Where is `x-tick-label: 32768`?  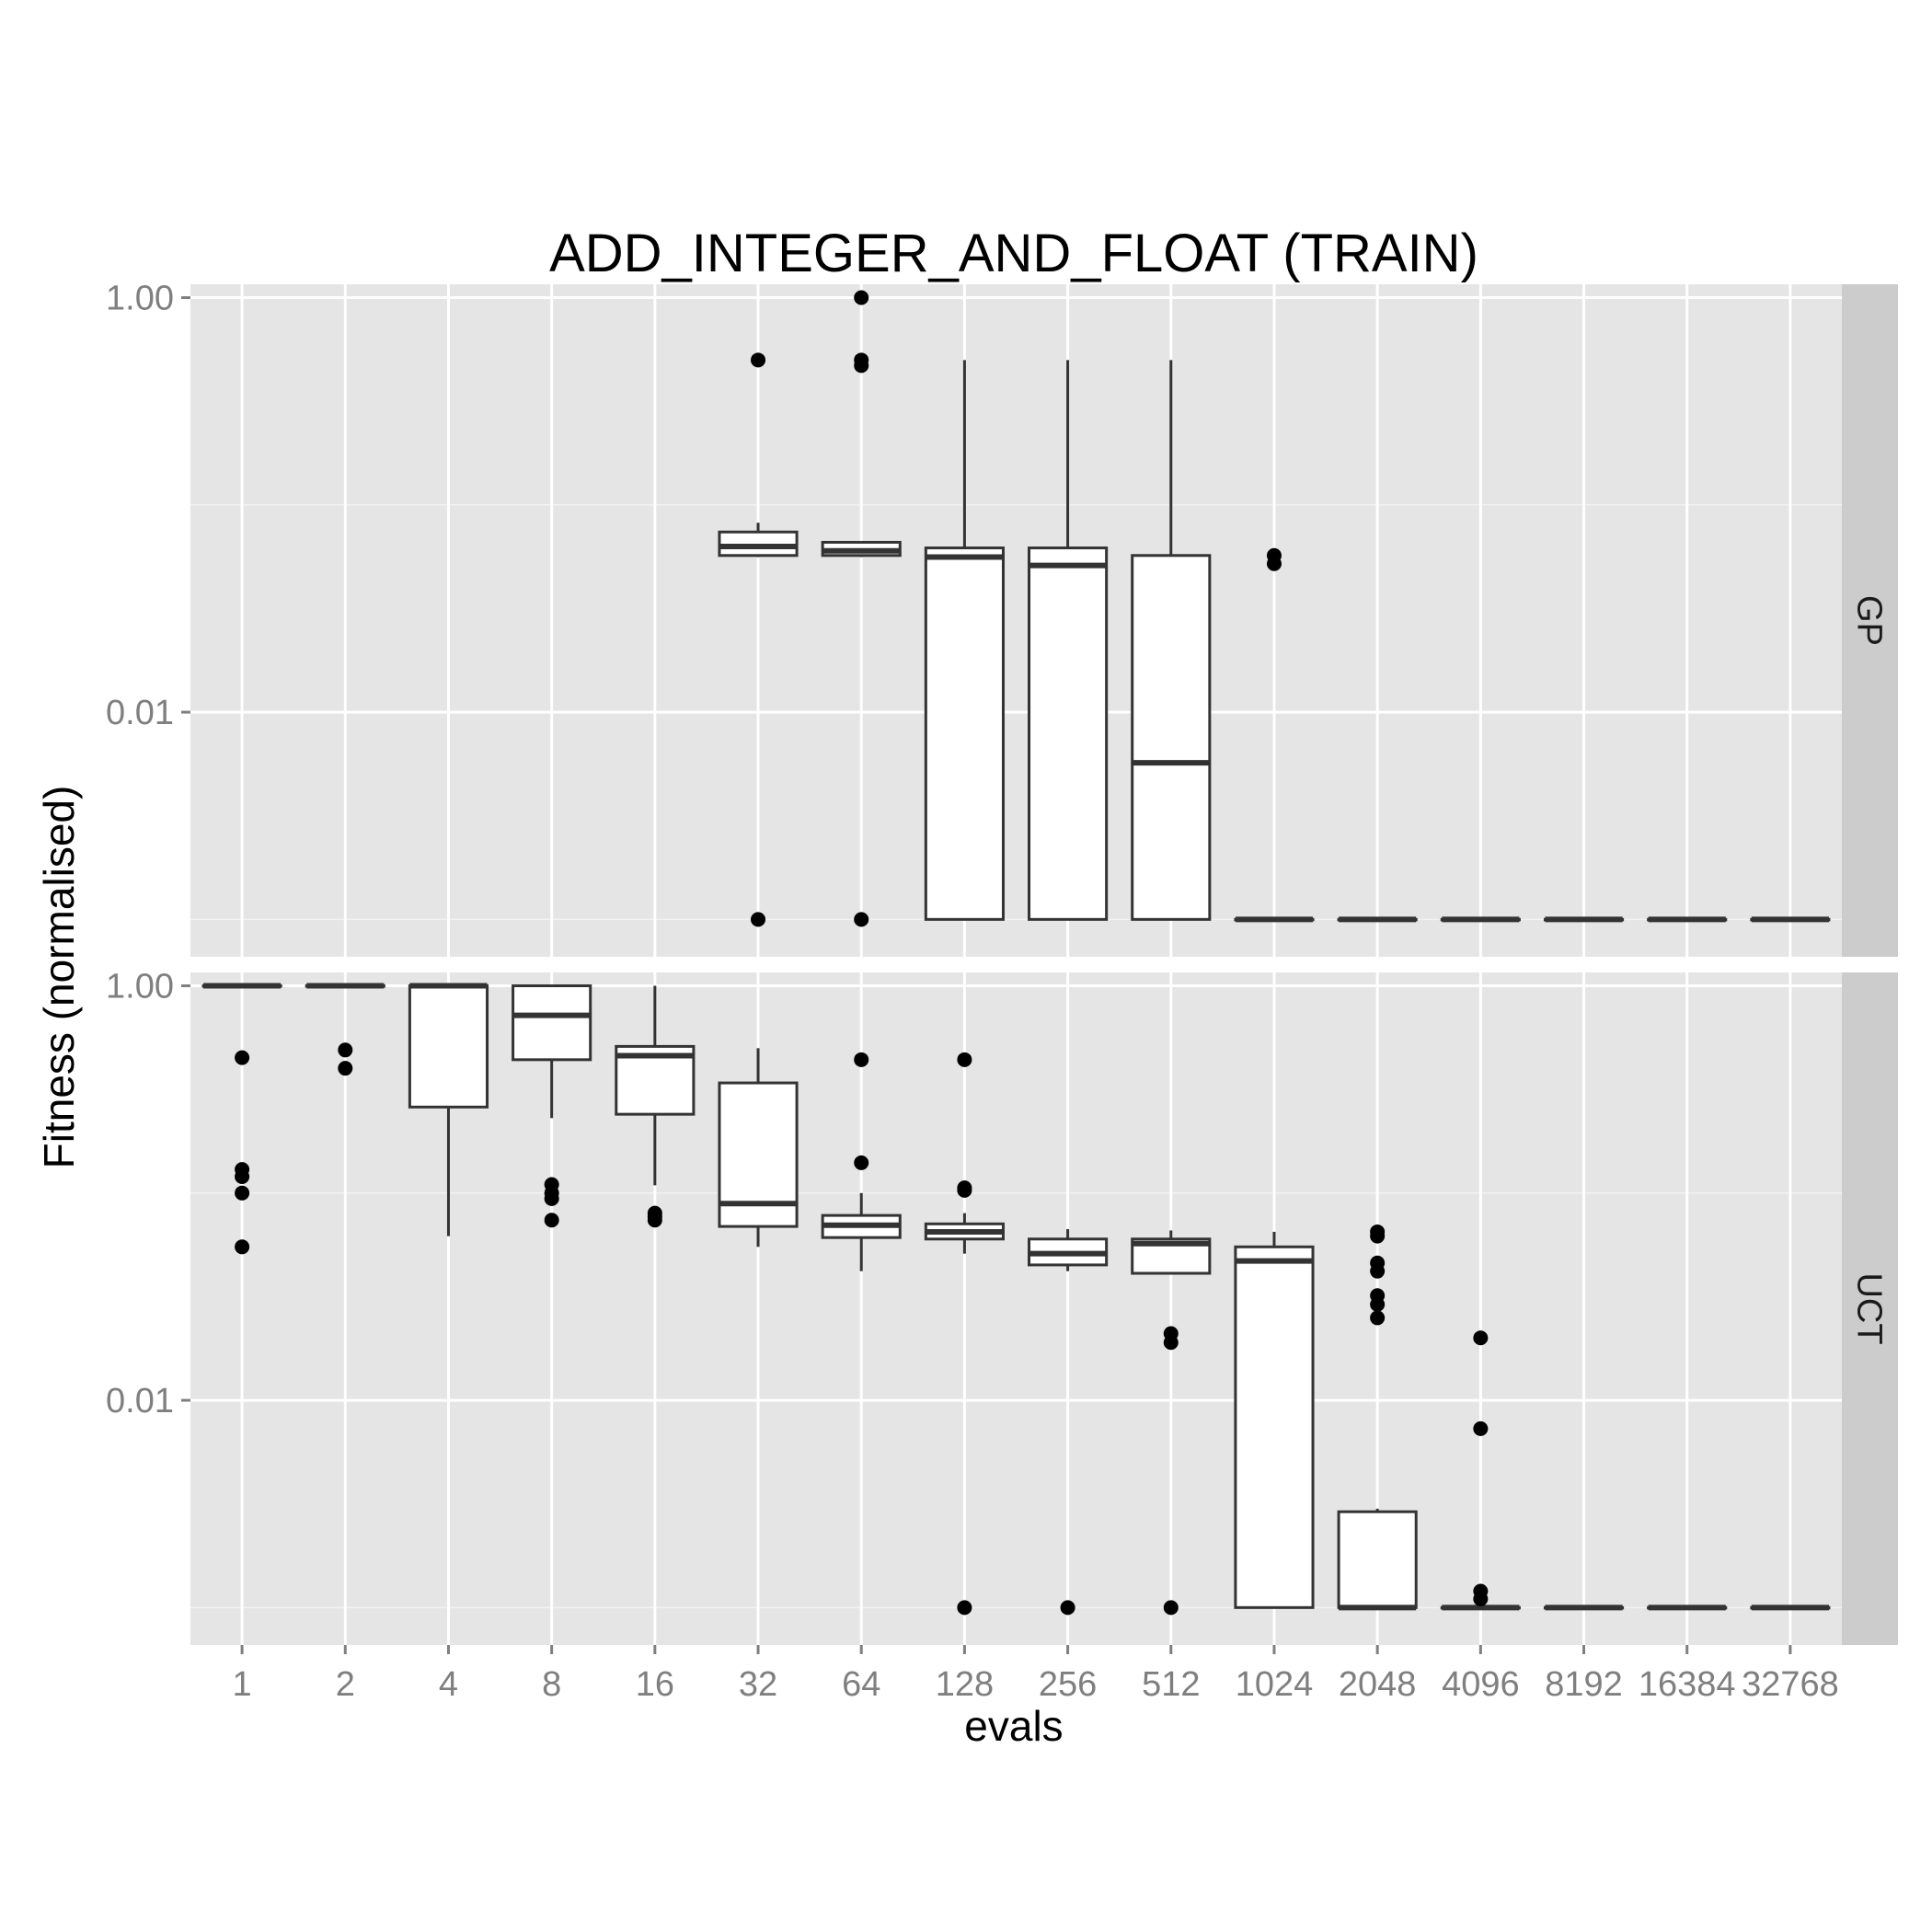
x-tick-label: 32768 is located at coordinates (1790, 1684).